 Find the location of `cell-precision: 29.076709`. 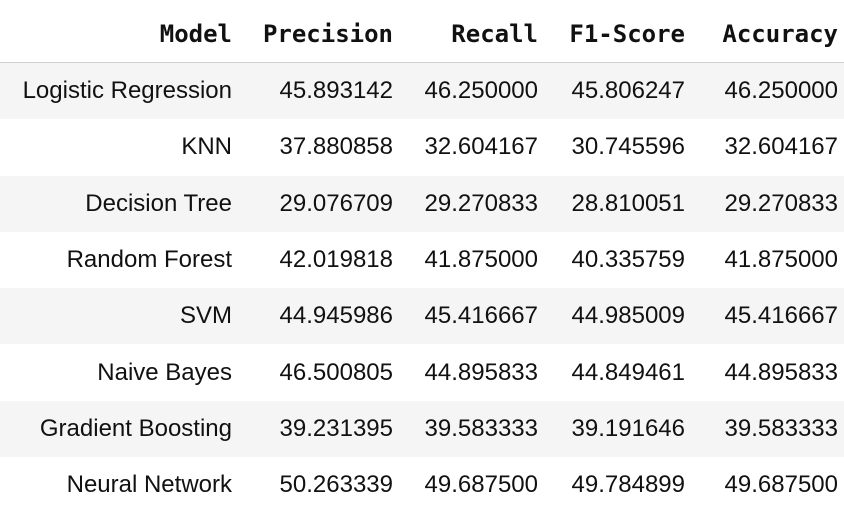

cell-precision: 29.076709 is located at coordinates (318, 203).